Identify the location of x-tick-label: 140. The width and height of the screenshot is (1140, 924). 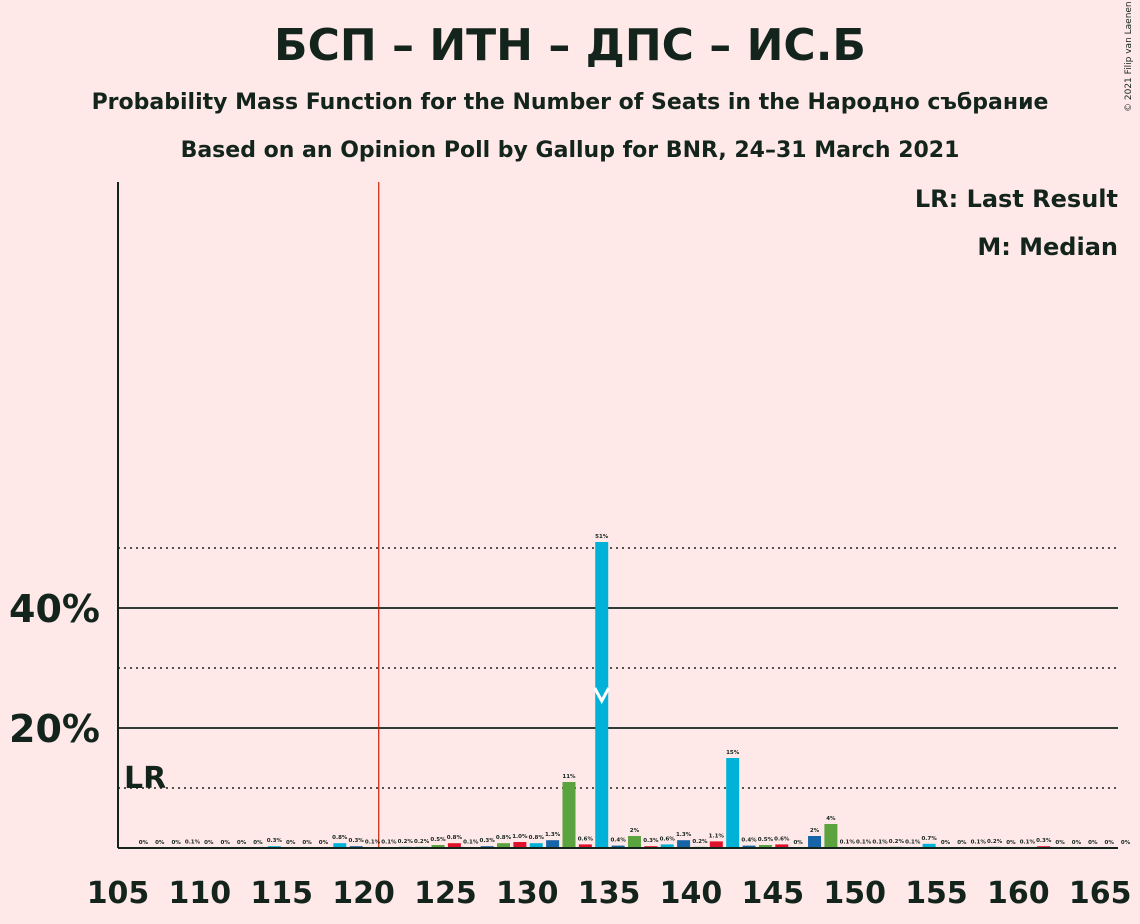
(691, 893).